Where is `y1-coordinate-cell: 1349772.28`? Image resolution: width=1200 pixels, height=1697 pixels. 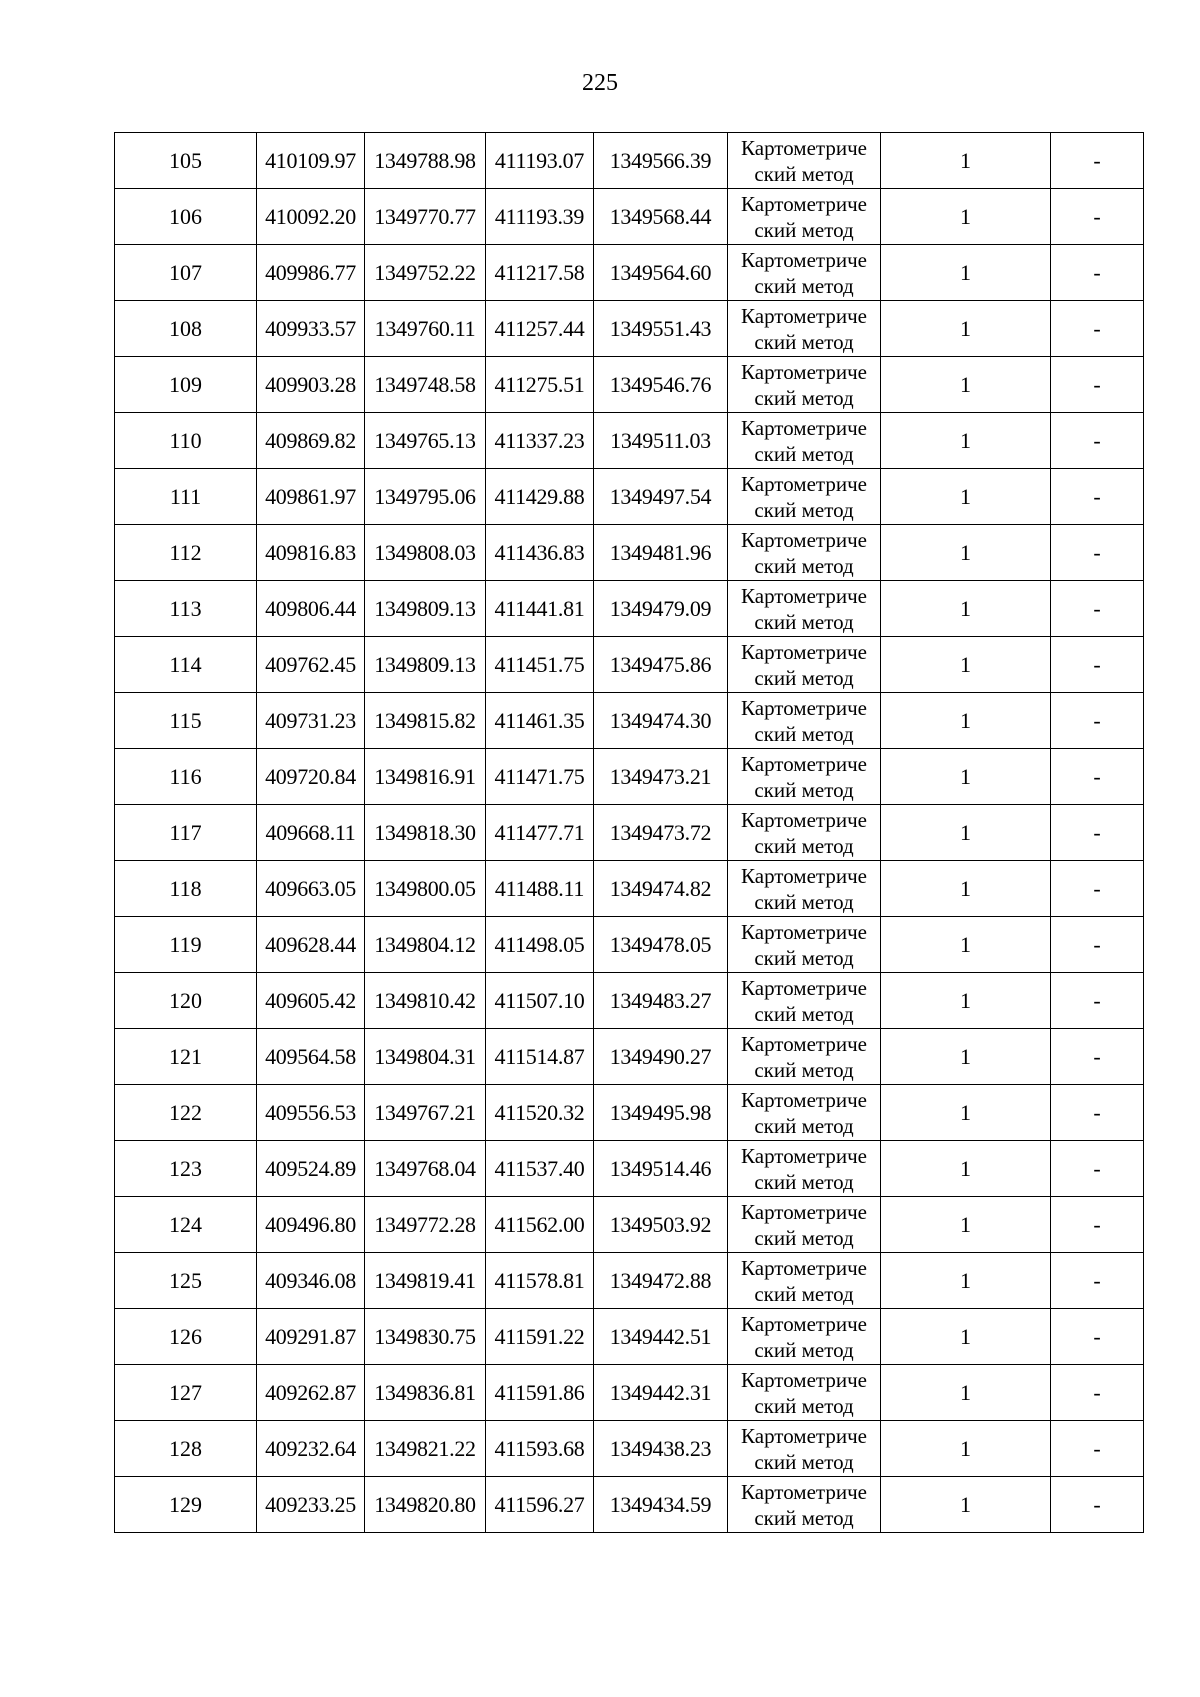 y1-coordinate-cell: 1349772.28 is located at coordinates (425, 1224).